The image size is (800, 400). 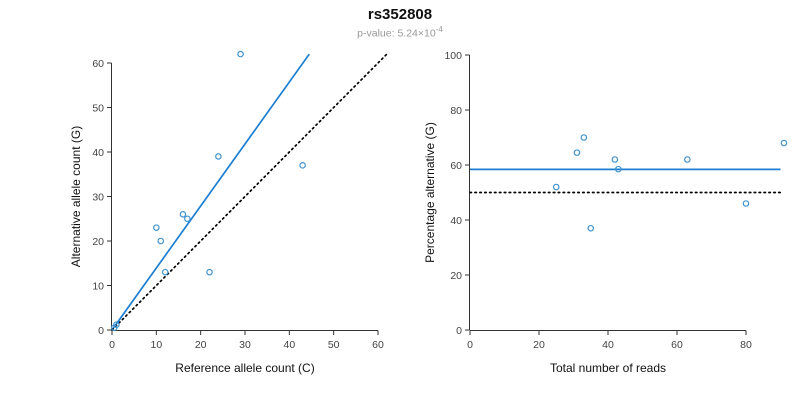 What do you see at coordinates (396, 33) in the screenshot?
I see `pvalue-base: p-value: 5.24×10` at bounding box center [396, 33].